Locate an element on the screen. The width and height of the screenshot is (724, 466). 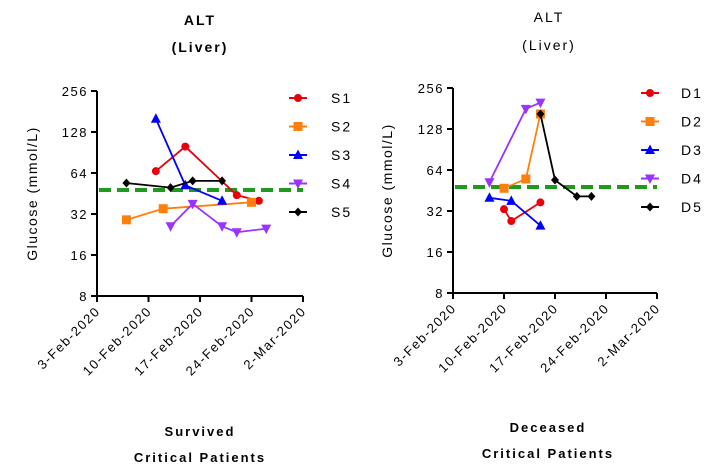
legend-marker-d3 is located at coordinates (650, 149).